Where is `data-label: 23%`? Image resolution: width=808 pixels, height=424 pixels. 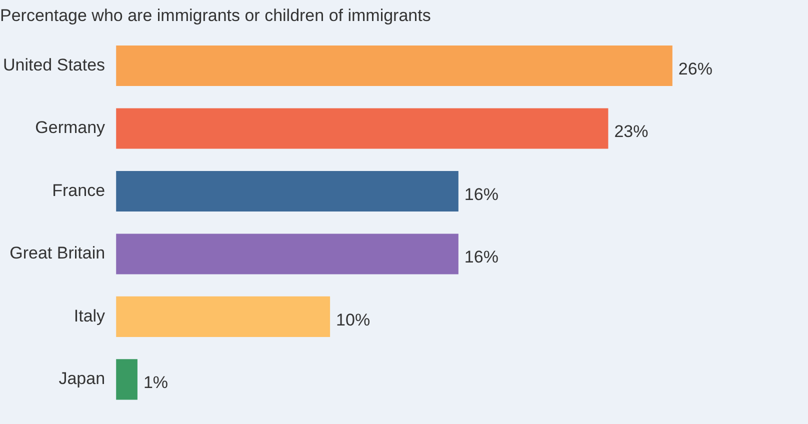 data-label: 23% is located at coordinates (631, 132).